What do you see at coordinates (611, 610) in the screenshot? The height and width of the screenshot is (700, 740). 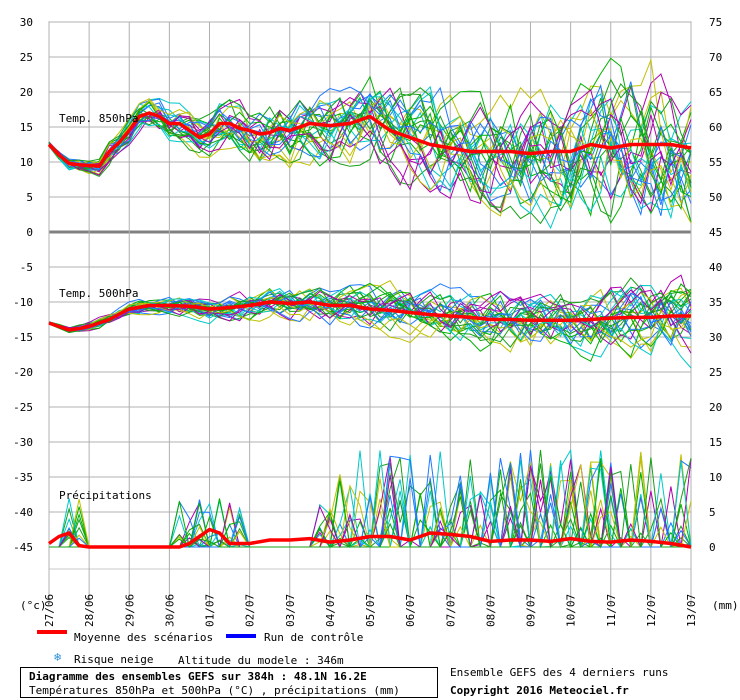 I see `x-tick-label: 11/07` at bounding box center [611, 610].